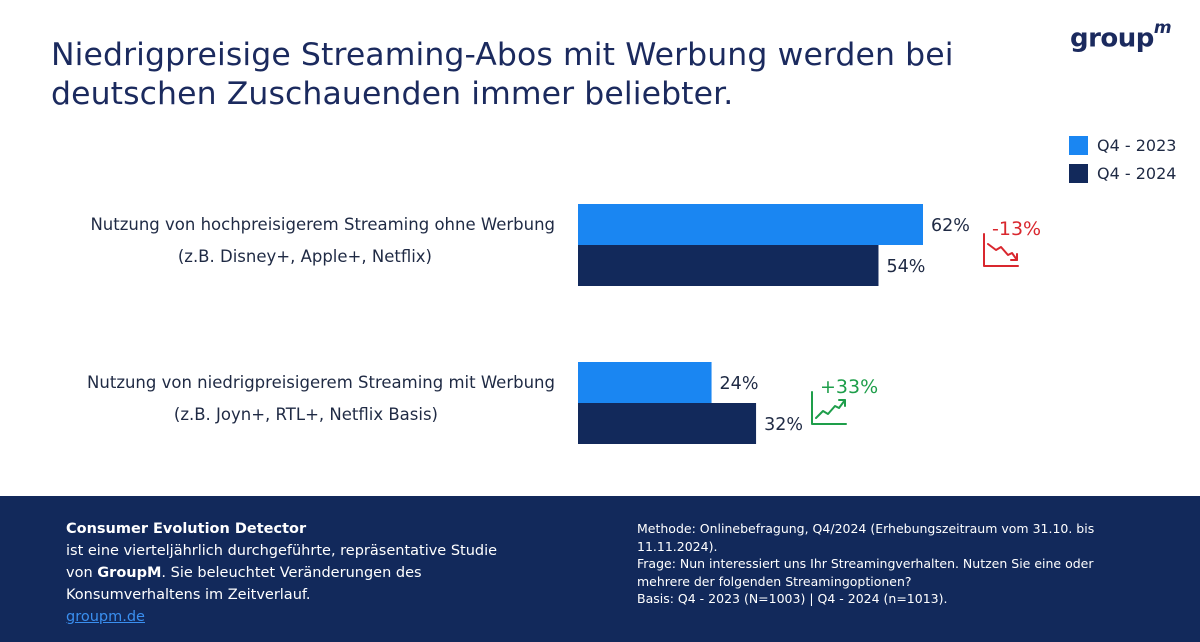 The image size is (1200, 642). What do you see at coordinates (950, 226) in the screenshot?
I see `data-label-1-Q4-2023: 62%` at bounding box center [950, 226].